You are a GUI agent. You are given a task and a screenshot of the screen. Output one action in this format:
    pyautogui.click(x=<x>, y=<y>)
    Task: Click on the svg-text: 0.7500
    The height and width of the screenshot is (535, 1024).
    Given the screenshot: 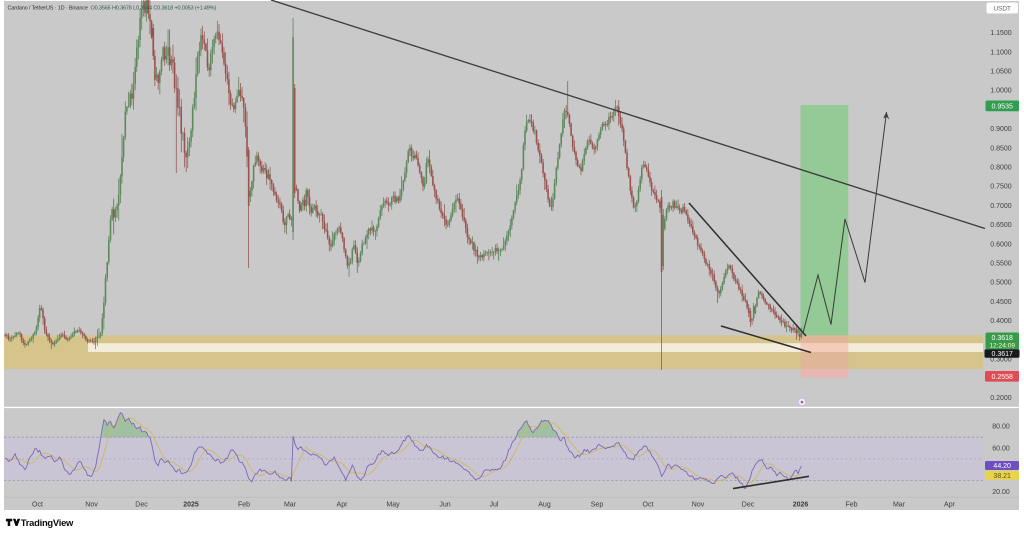 What is the action you would take?
    pyautogui.click(x=1001, y=187)
    